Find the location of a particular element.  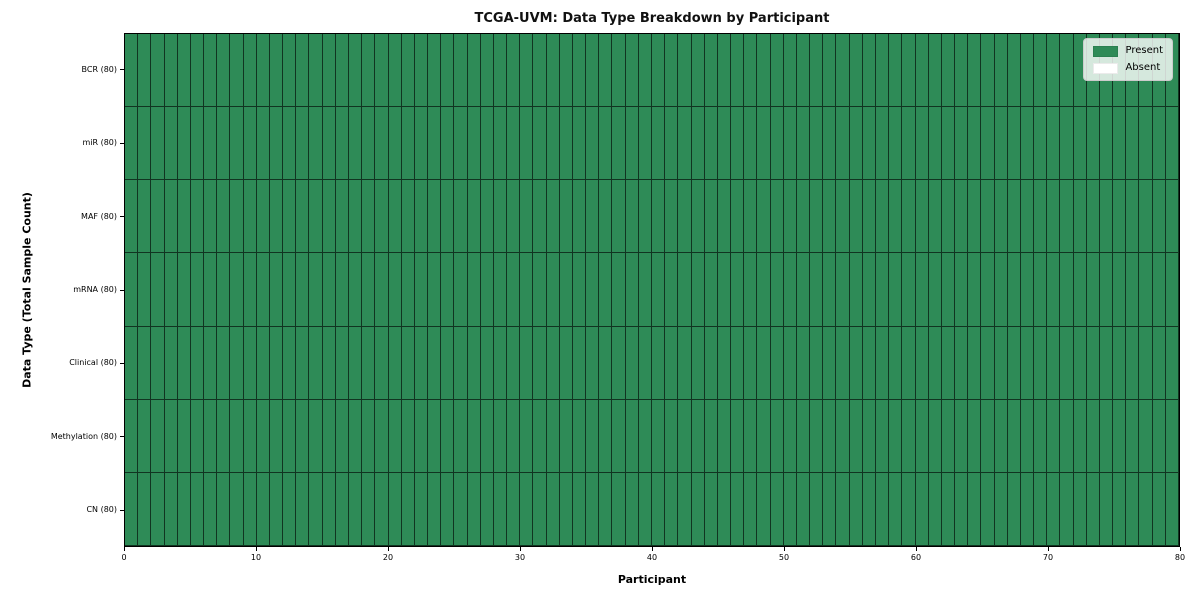

y-tick-label: BCR (80) is located at coordinates (99, 69).